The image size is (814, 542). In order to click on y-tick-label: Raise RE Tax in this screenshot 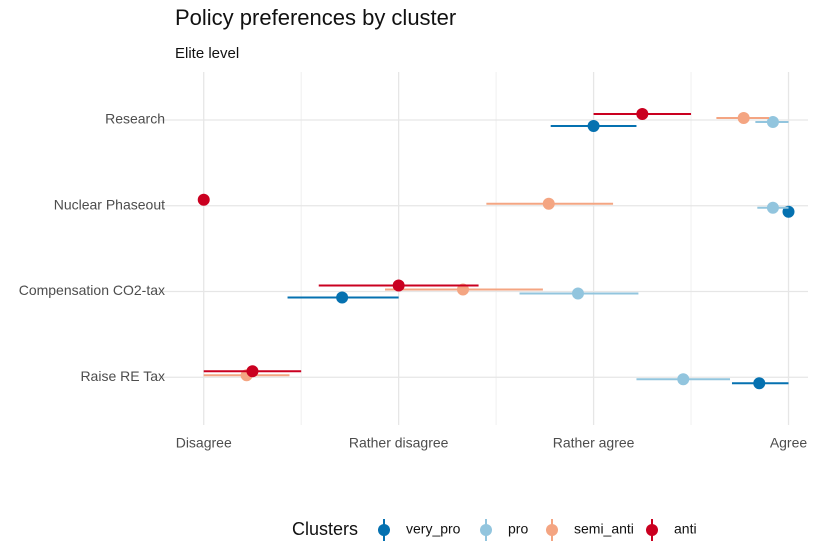, I will do `click(122, 376)`.